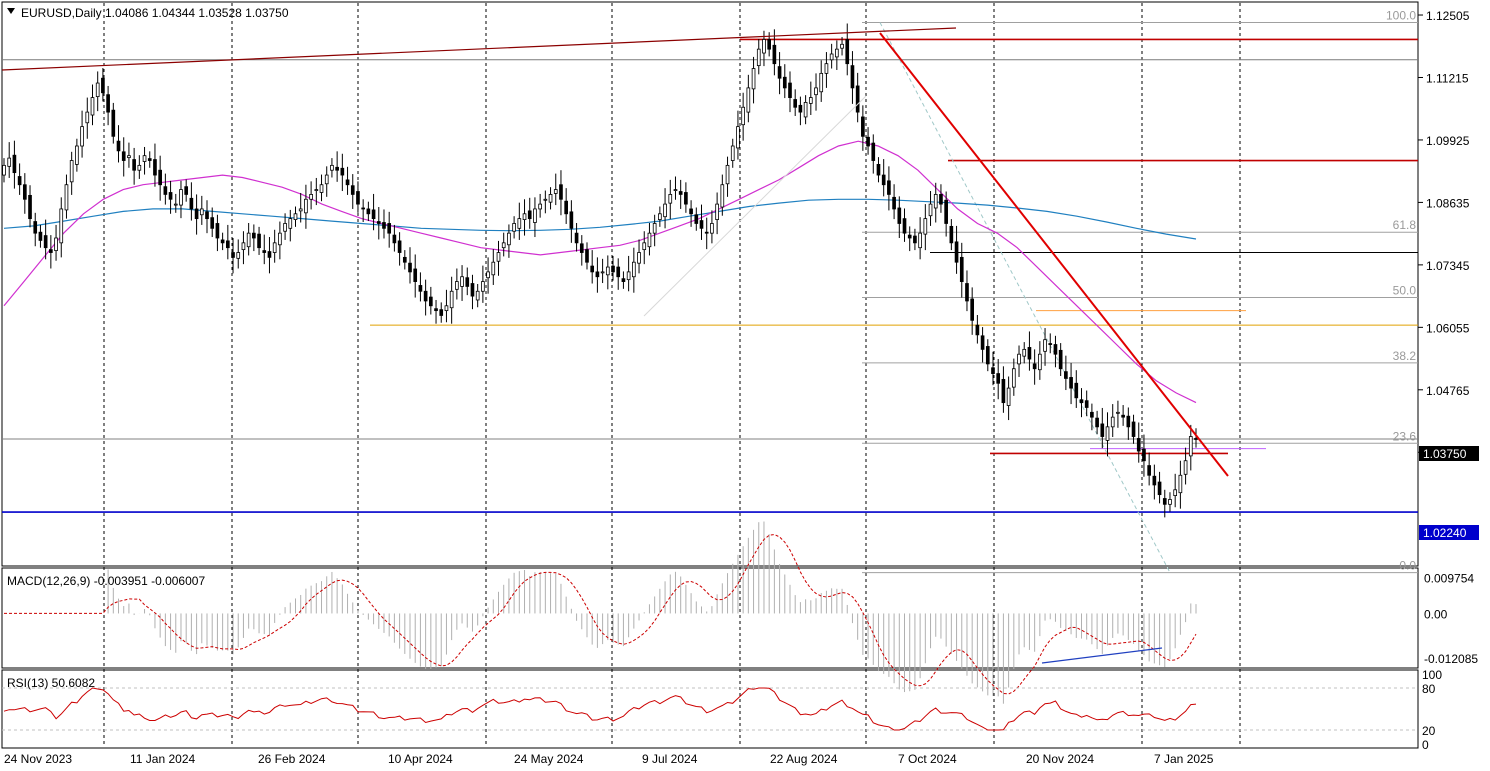 The height and width of the screenshot is (771, 1490). I want to click on price-tick-label: 1.06055, so click(1448, 328).